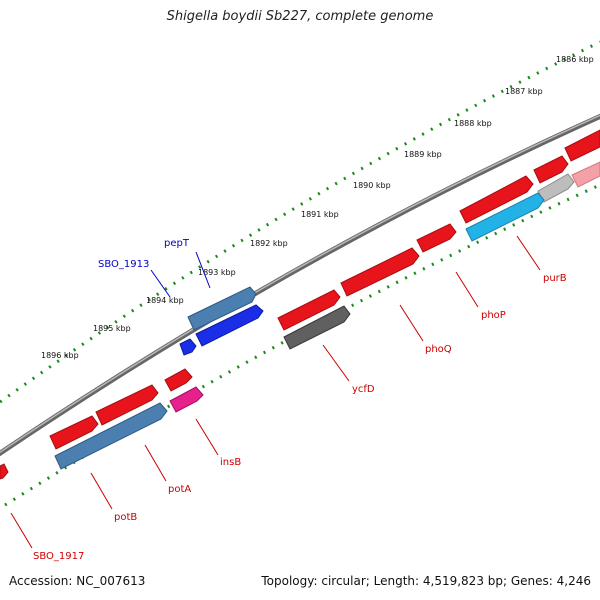 The image size is (600, 600). What do you see at coordinates (179, 489) in the screenshot?
I see `label-potA: potA` at bounding box center [179, 489].